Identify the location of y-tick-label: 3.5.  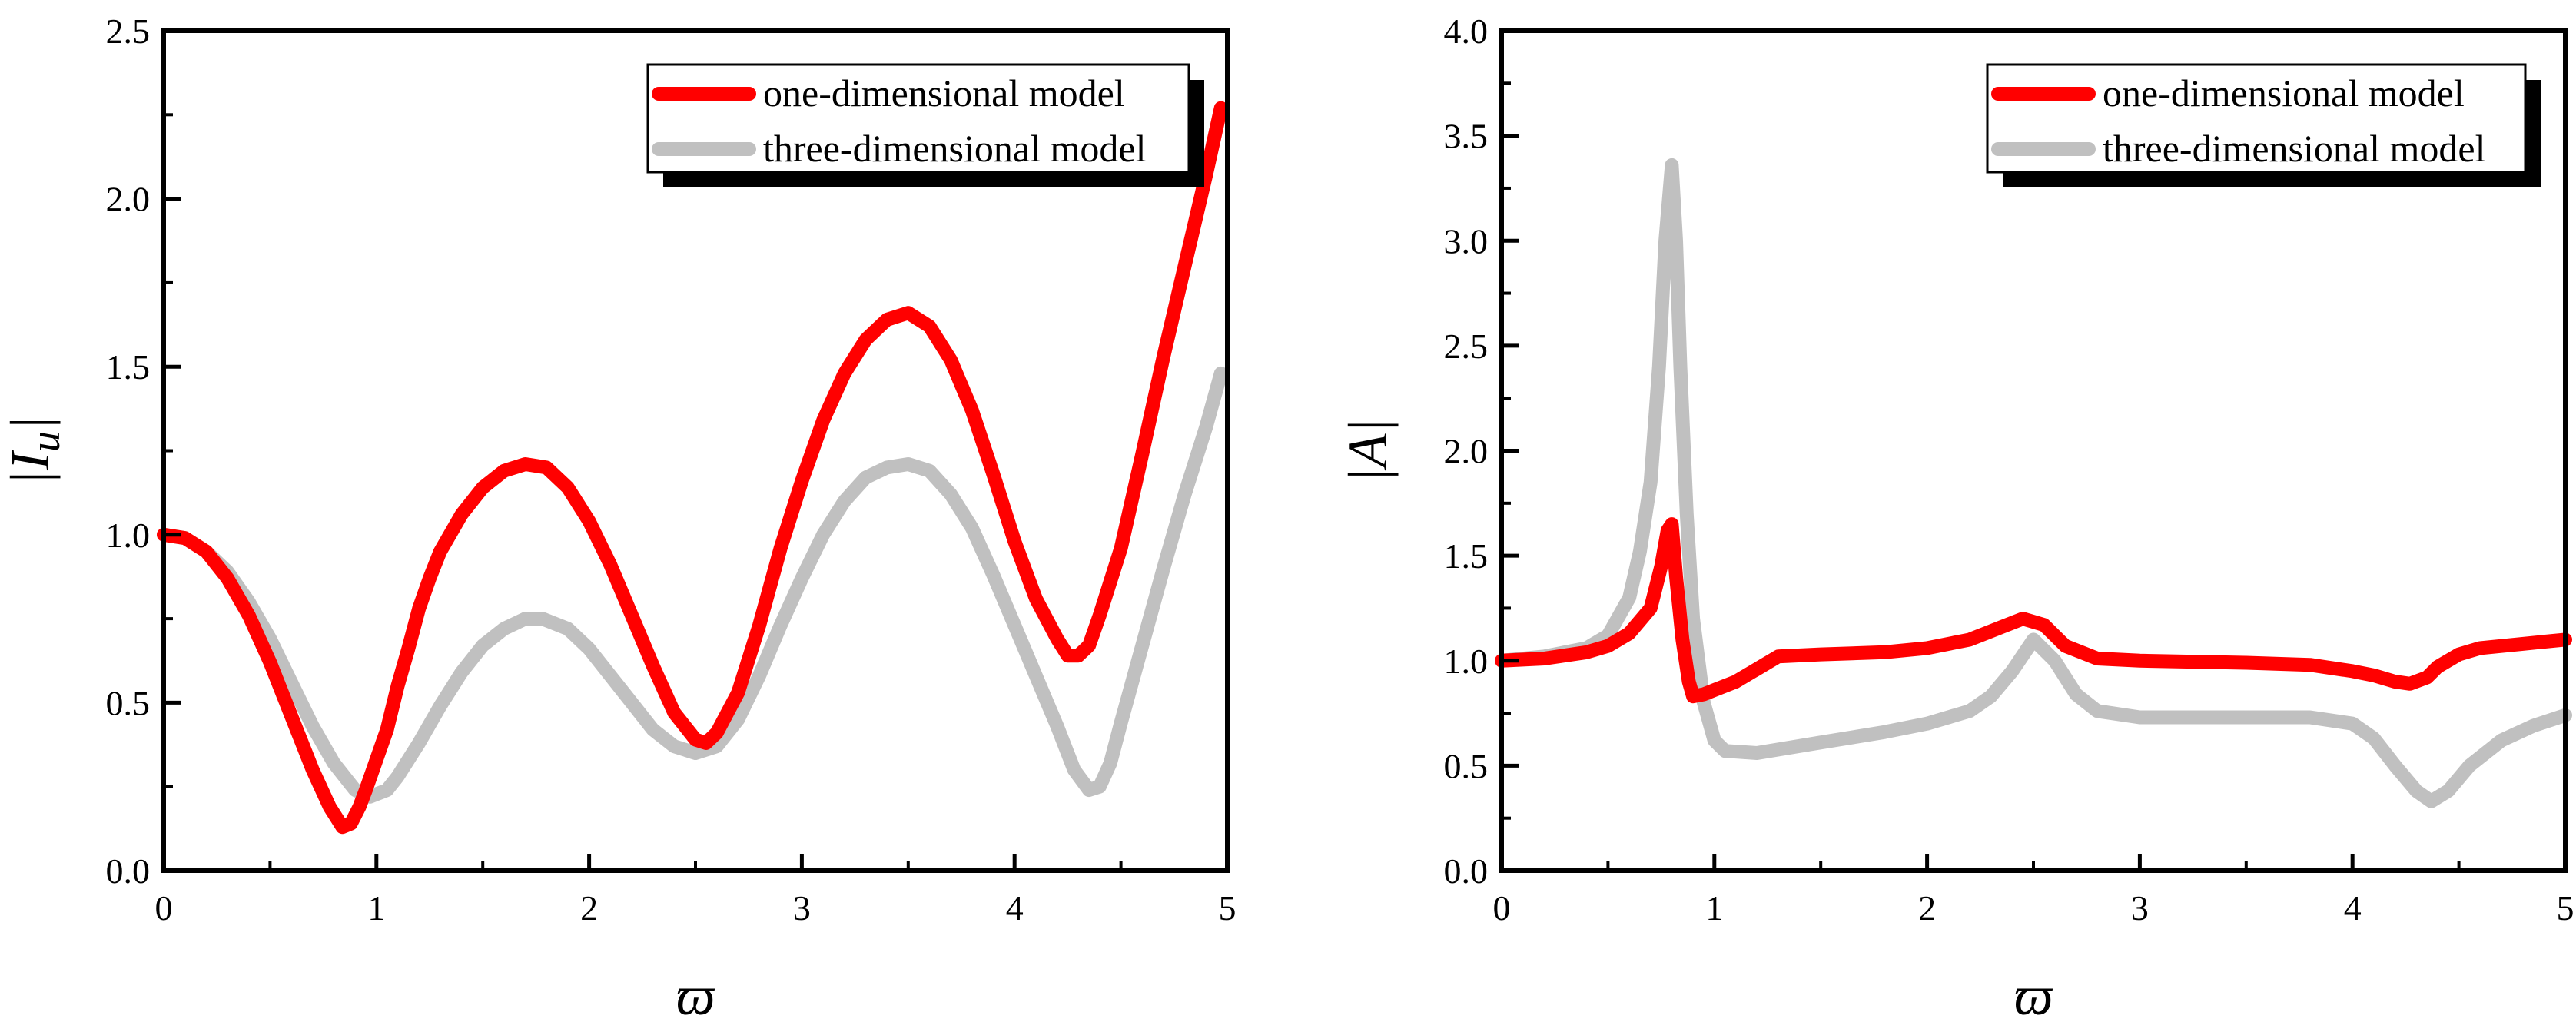
(1466, 137).